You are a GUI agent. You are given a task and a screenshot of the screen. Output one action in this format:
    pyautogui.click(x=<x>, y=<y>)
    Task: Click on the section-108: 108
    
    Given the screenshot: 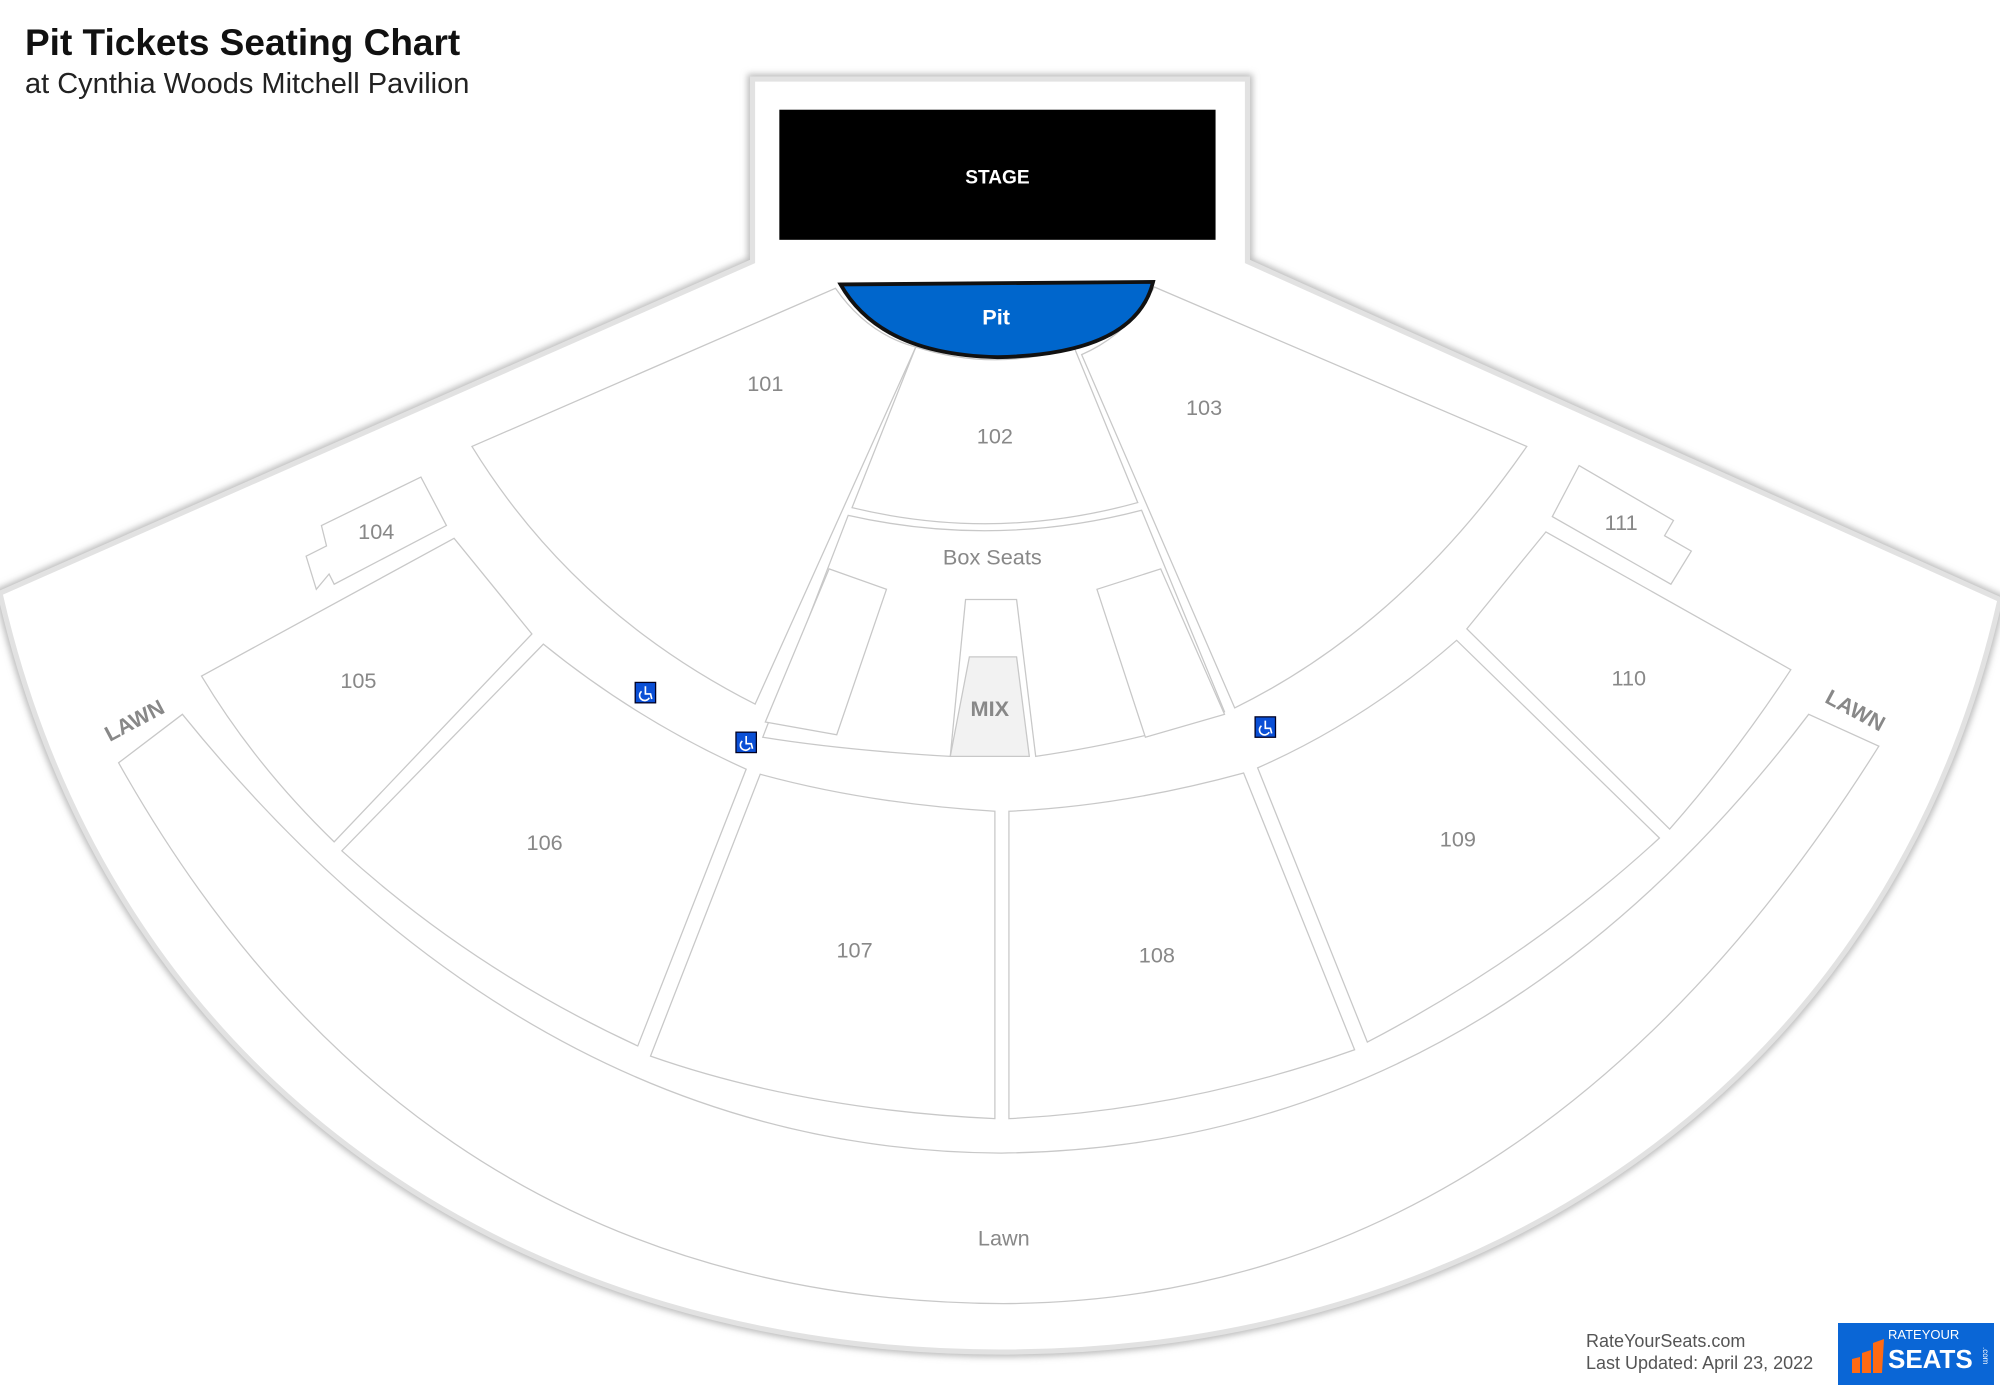 What is the action you would take?
    pyautogui.click(x=1182, y=946)
    